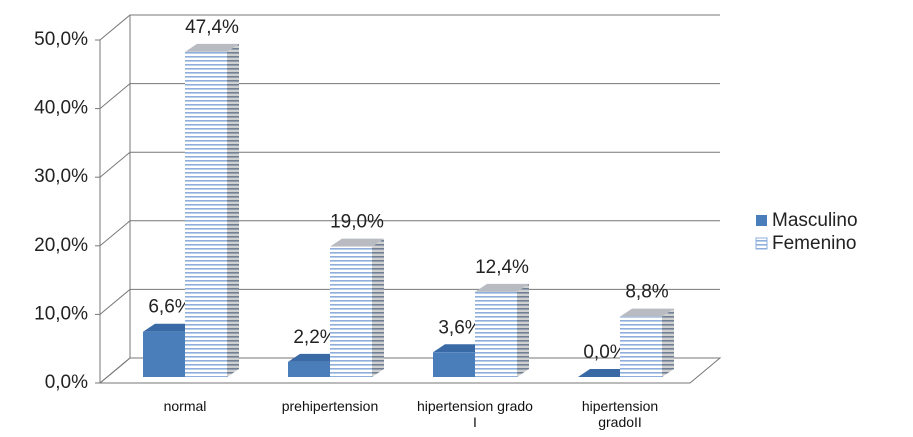  What do you see at coordinates (169, 307) in the screenshot?
I see `value-label: 6,6%` at bounding box center [169, 307].